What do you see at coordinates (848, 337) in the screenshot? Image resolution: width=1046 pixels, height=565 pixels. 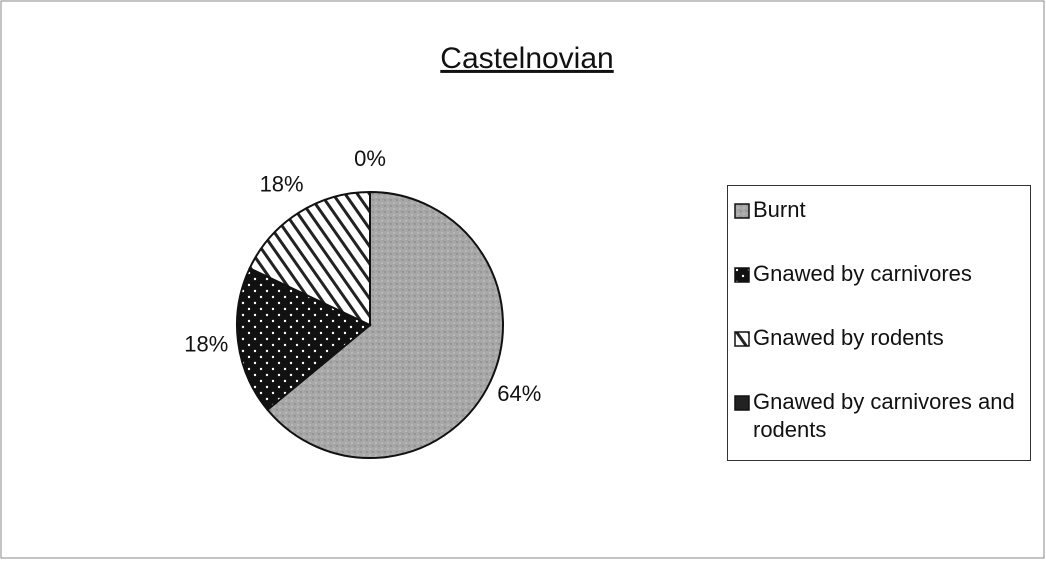 I see `legend-label: Gnawed by rodents` at bounding box center [848, 337].